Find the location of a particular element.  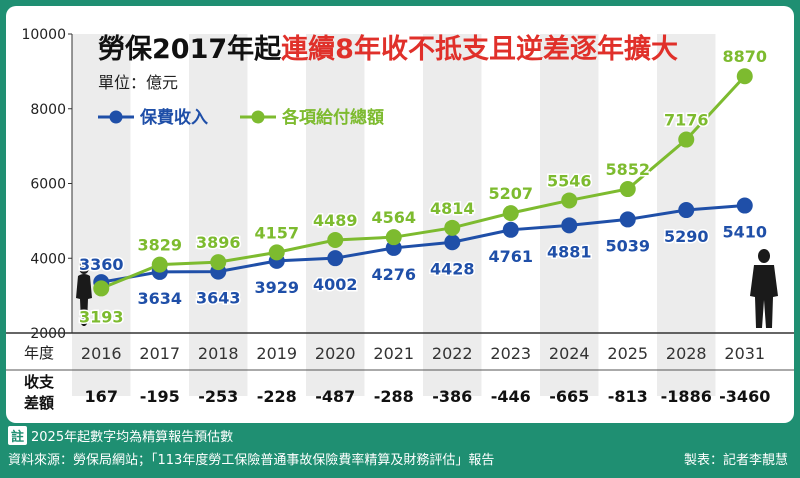

income-data-label: 4276 is located at coordinates (393, 274).